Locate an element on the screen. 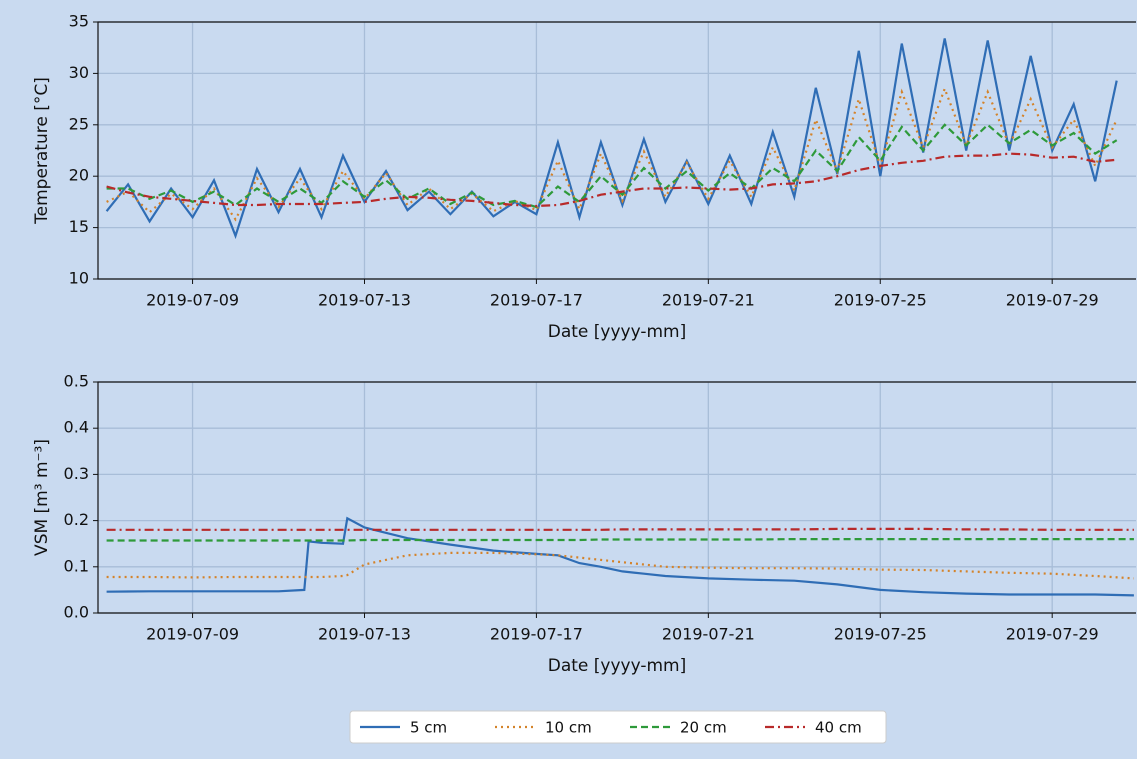  legend-label: 40 cm is located at coordinates (838, 728).